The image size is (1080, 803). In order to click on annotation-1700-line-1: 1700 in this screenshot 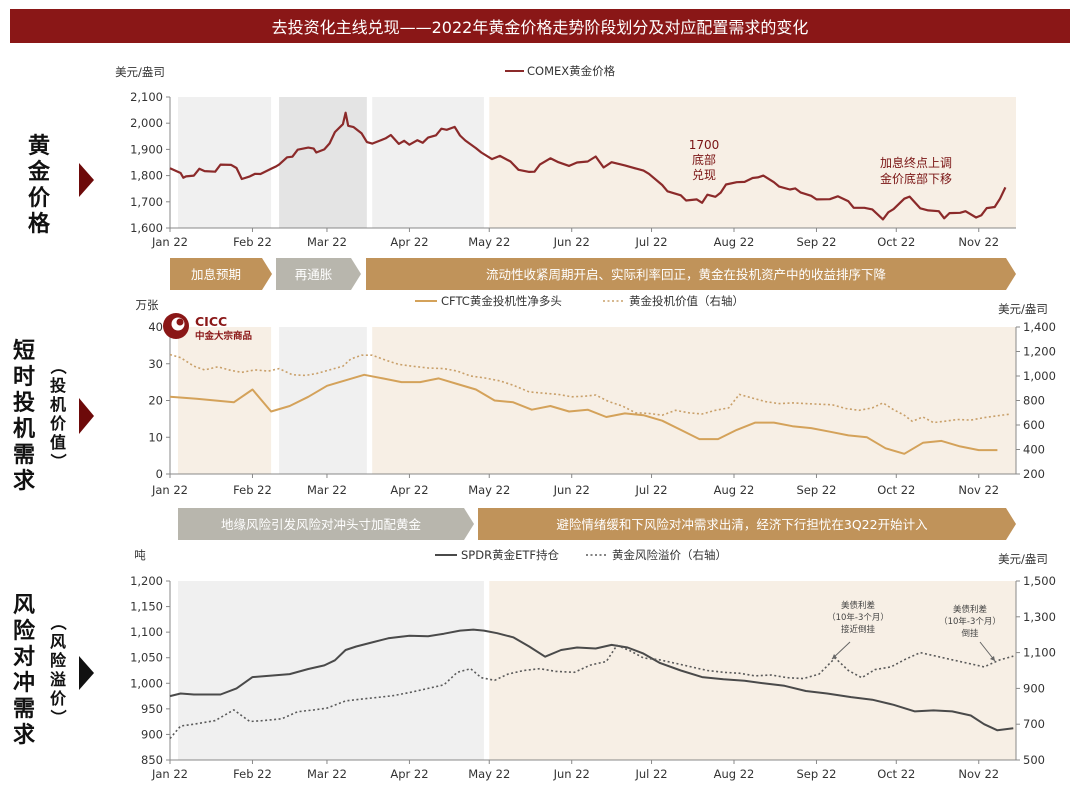, I will do `click(704, 145)`.